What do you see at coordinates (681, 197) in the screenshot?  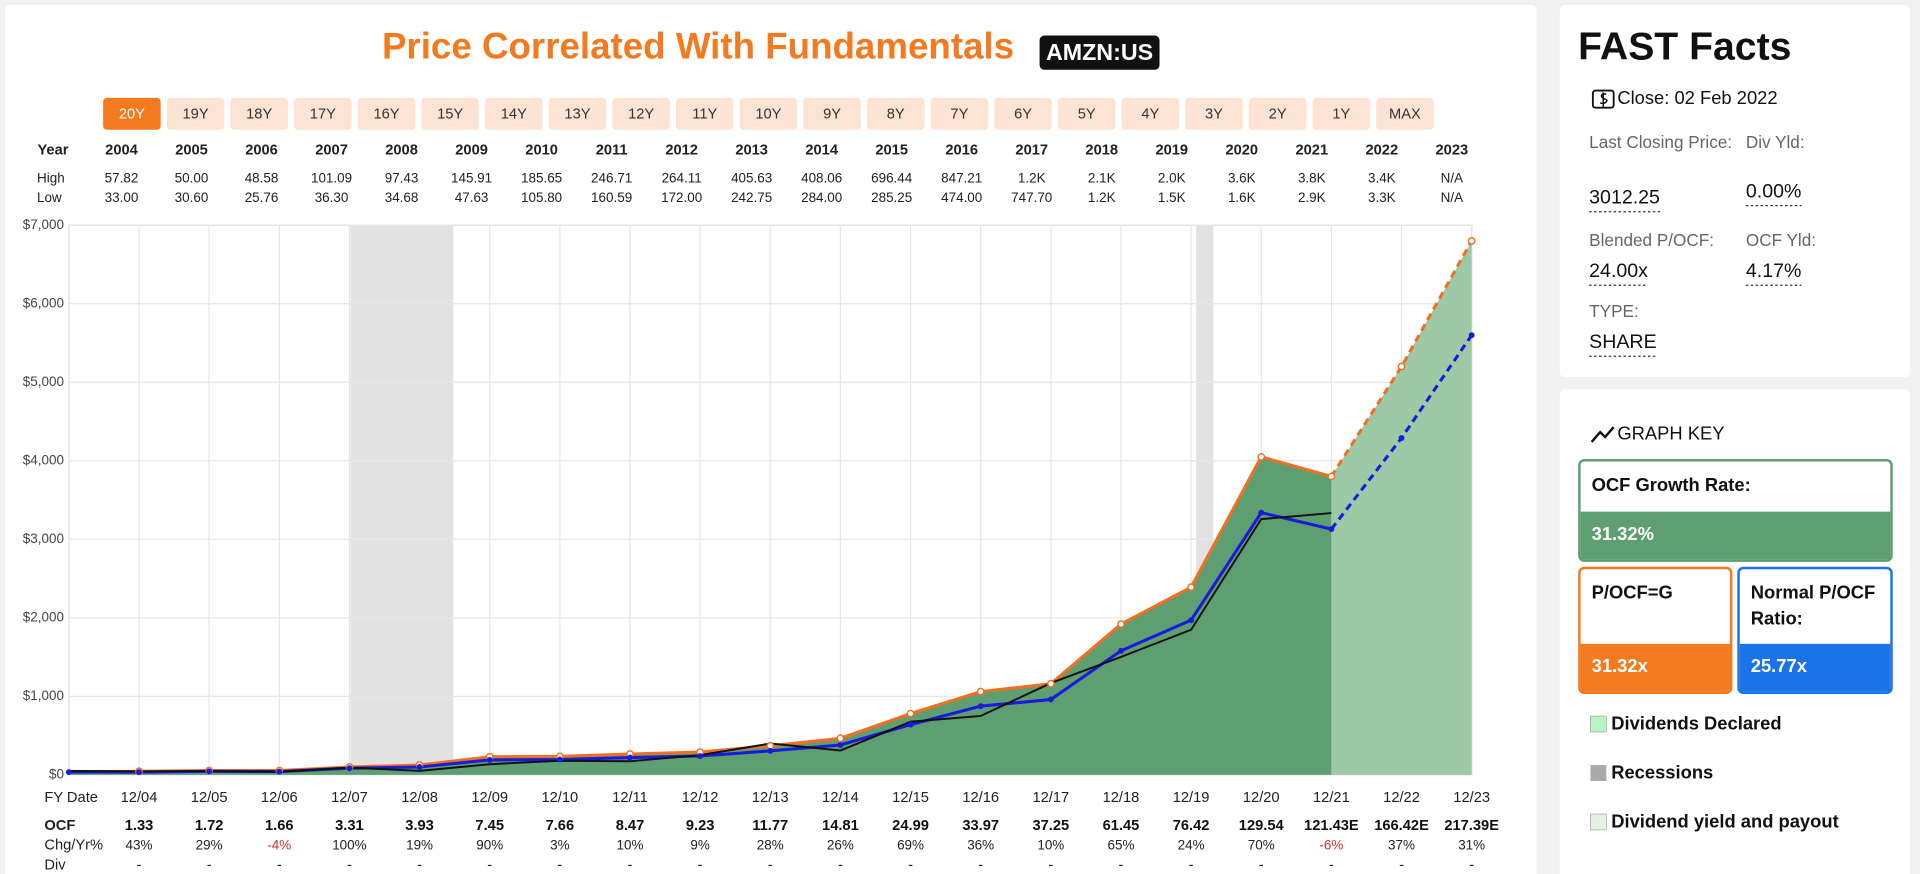 I see `year-low: 172.00` at bounding box center [681, 197].